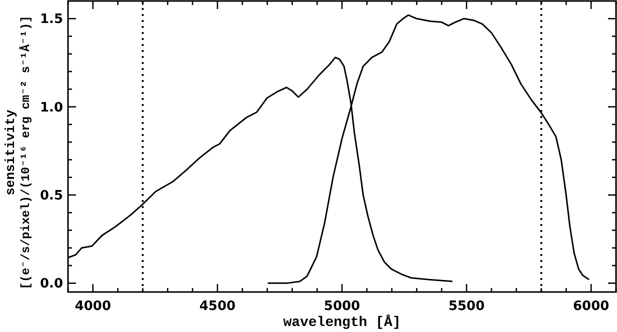 The width and height of the screenshot is (617, 332). What do you see at coordinates (466, 306) in the screenshot?
I see `x-tick-label: 5500` at bounding box center [466, 306].